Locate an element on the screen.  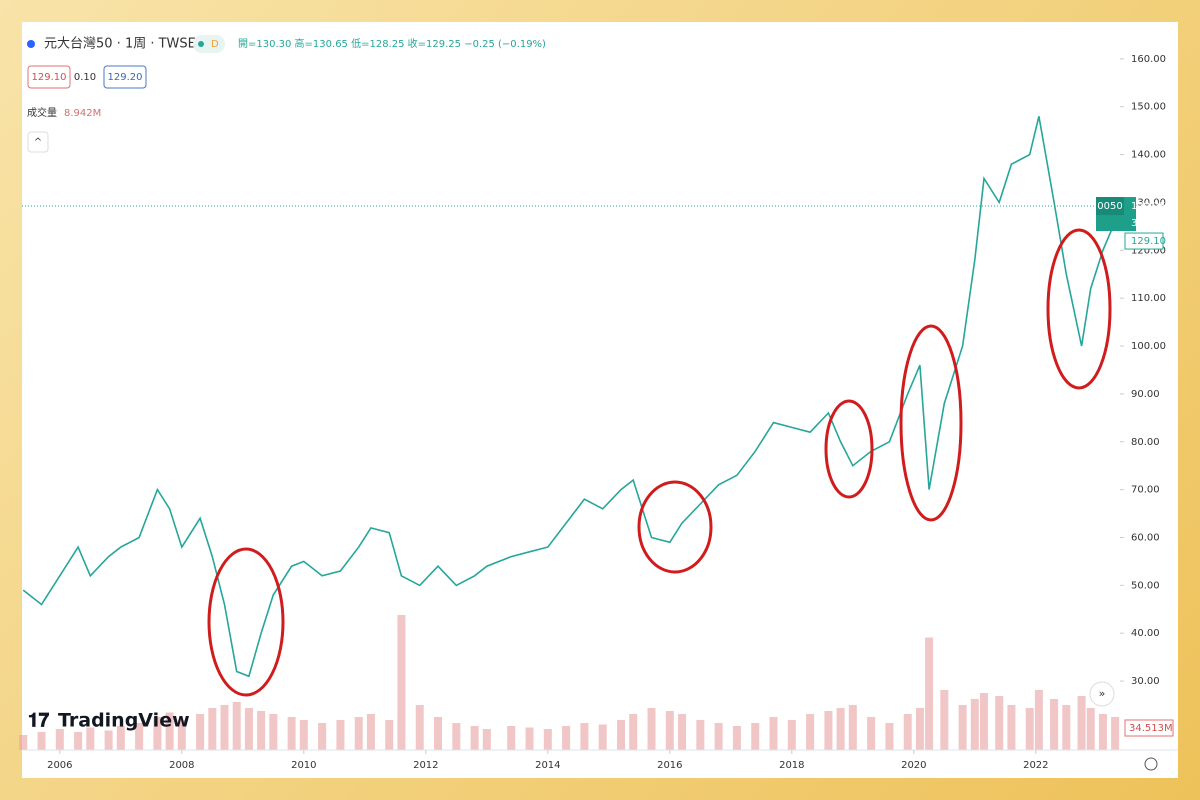
volume-value: 8.942M is located at coordinates (82, 113).